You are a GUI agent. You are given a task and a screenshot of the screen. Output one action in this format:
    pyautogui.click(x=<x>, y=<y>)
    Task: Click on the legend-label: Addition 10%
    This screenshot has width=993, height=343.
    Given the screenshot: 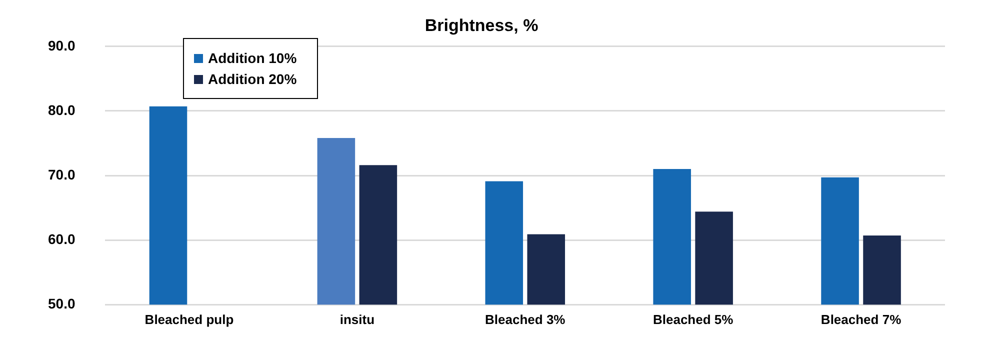 What is the action you would take?
    pyautogui.click(x=252, y=58)
    